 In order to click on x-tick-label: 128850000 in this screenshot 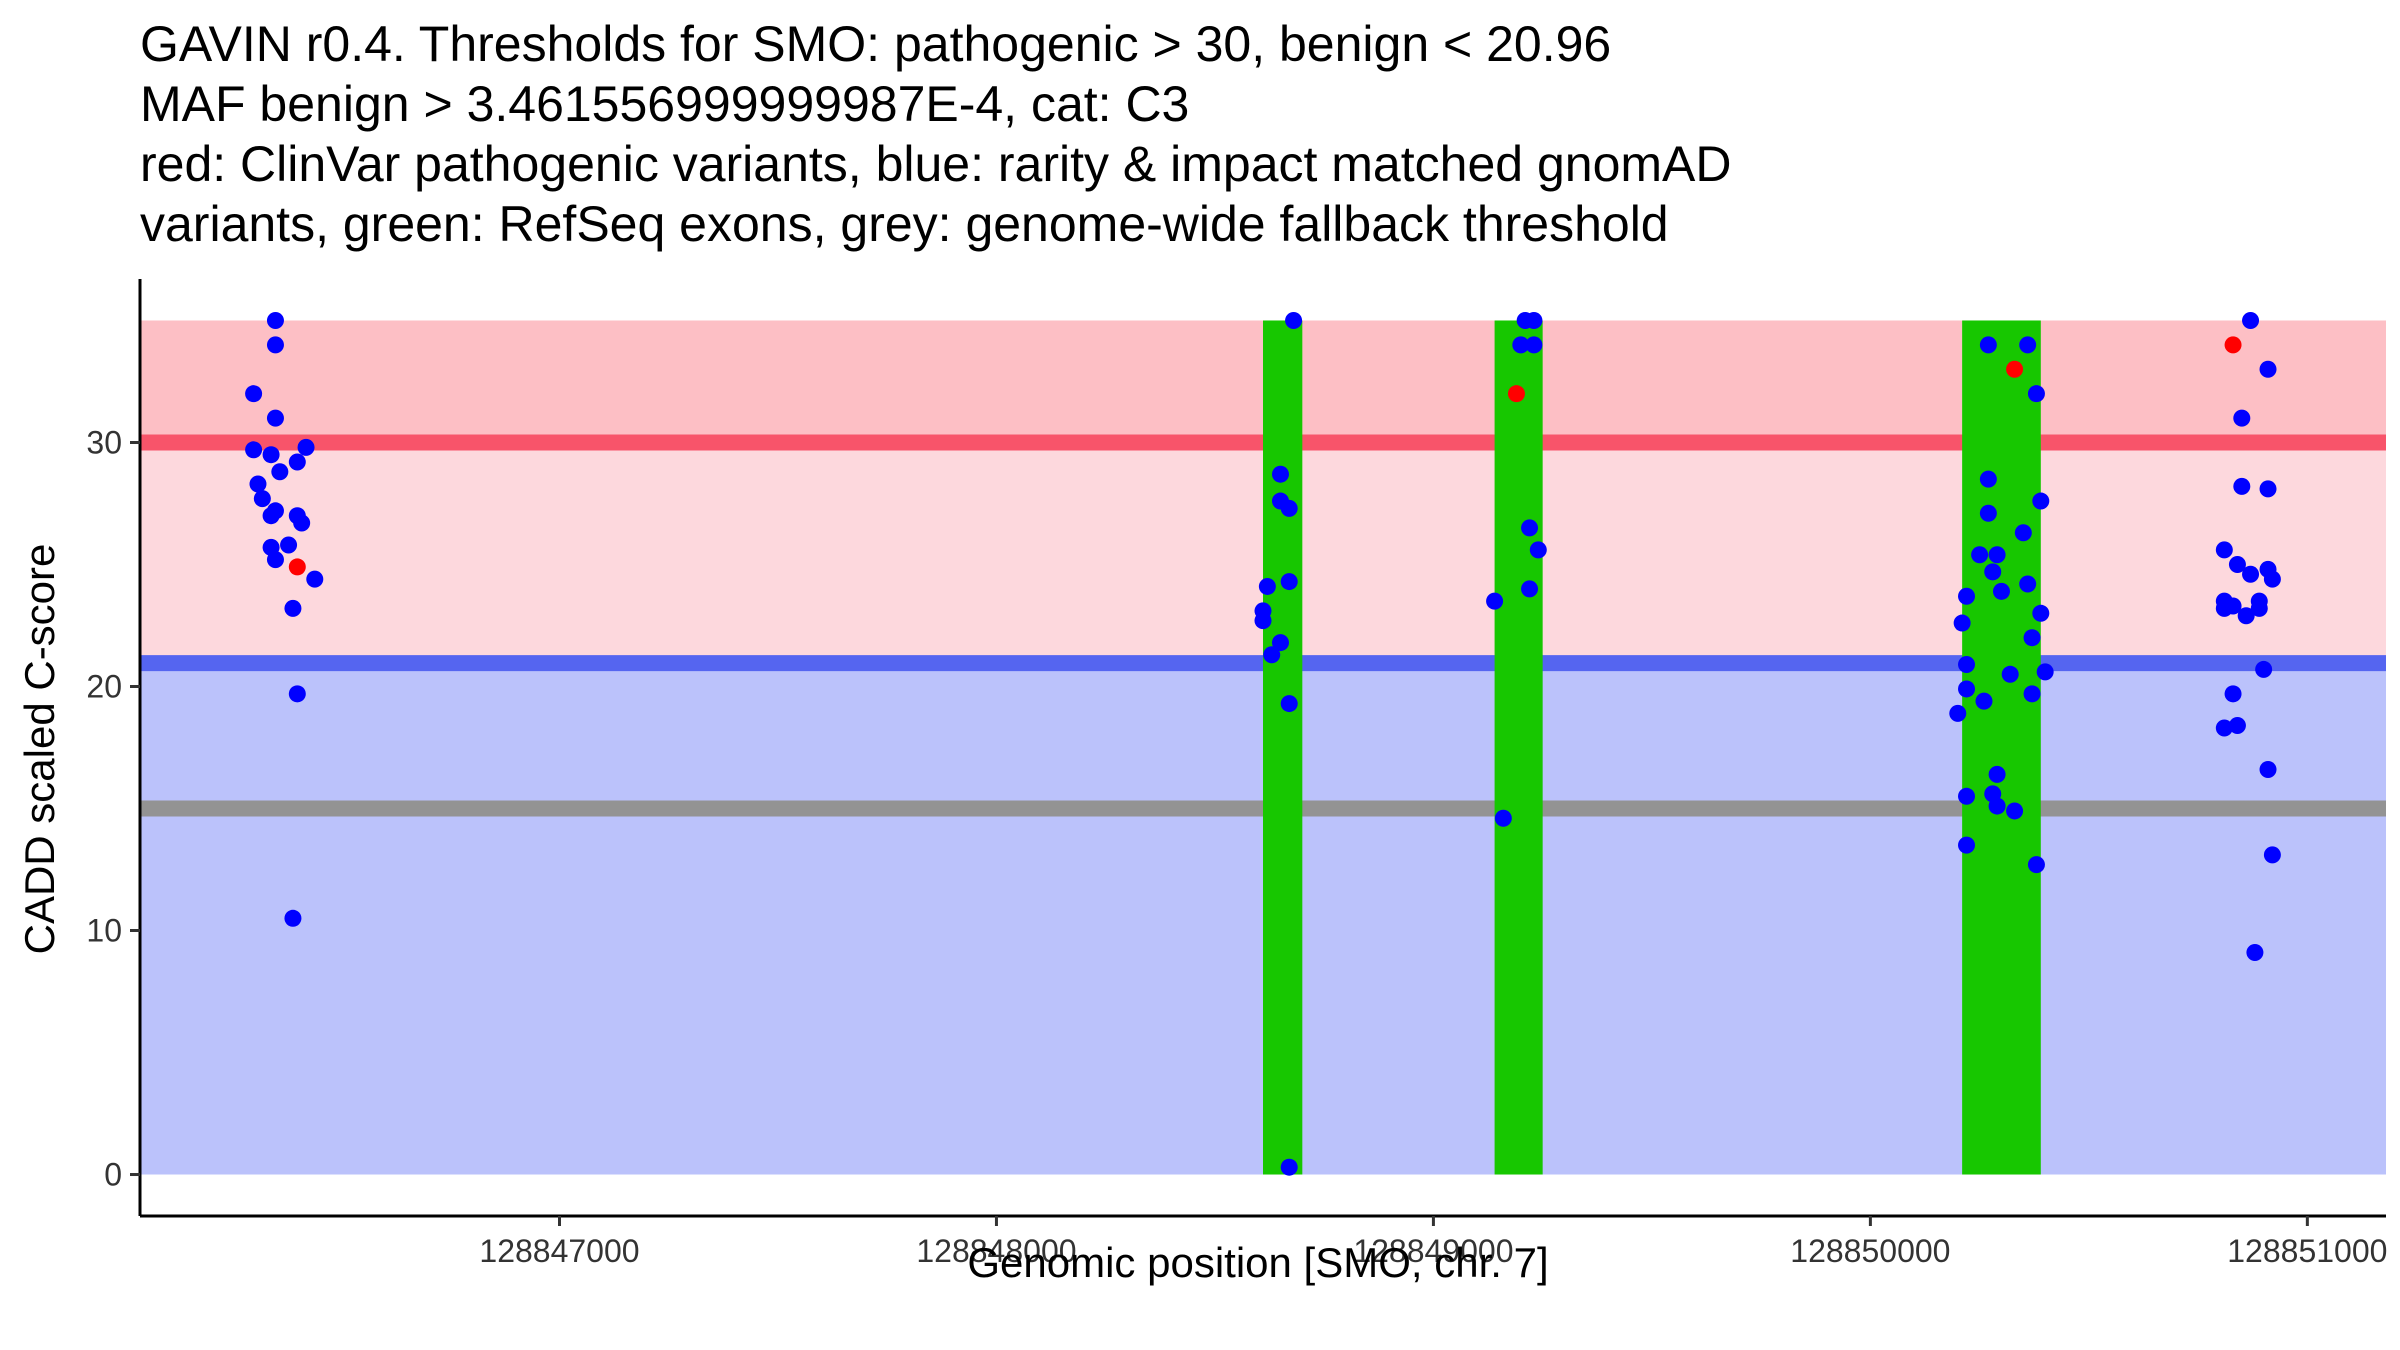, I will do `click(1870, 1251)`.